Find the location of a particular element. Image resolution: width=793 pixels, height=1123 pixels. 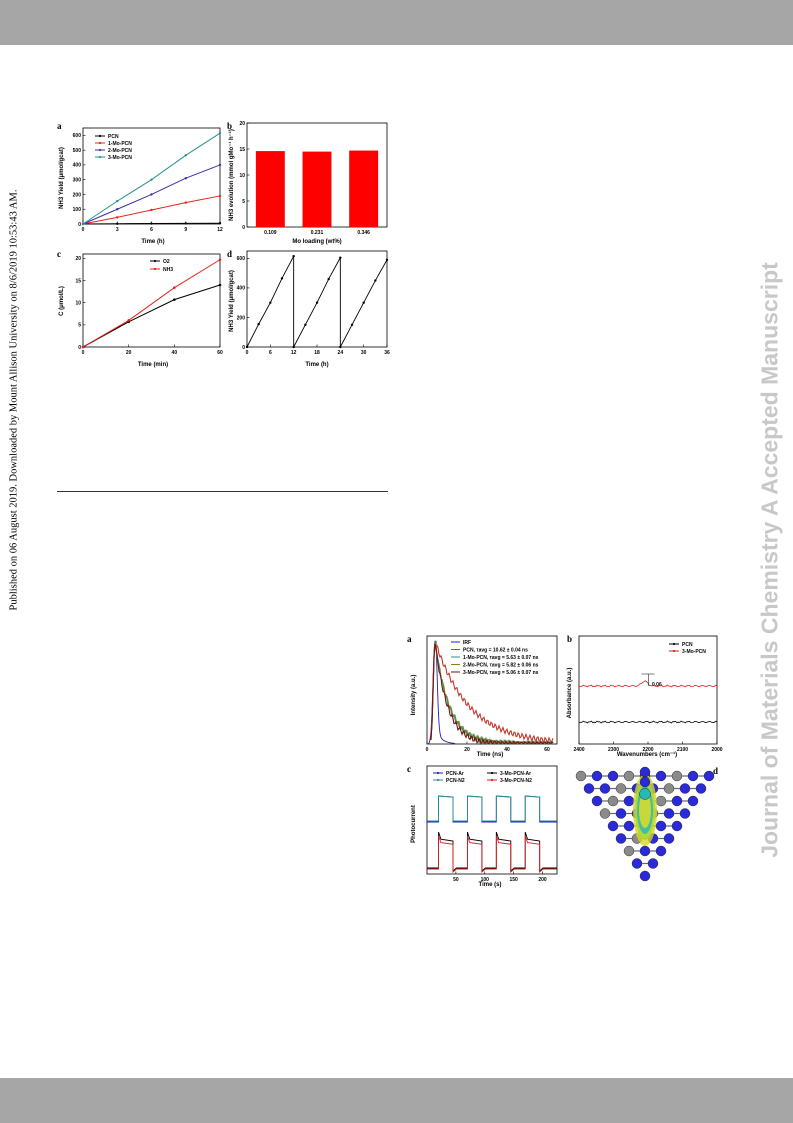

fig2b-xlabel: Wavenumbers (cm⁻¹) is located at coordinates (647, 754).